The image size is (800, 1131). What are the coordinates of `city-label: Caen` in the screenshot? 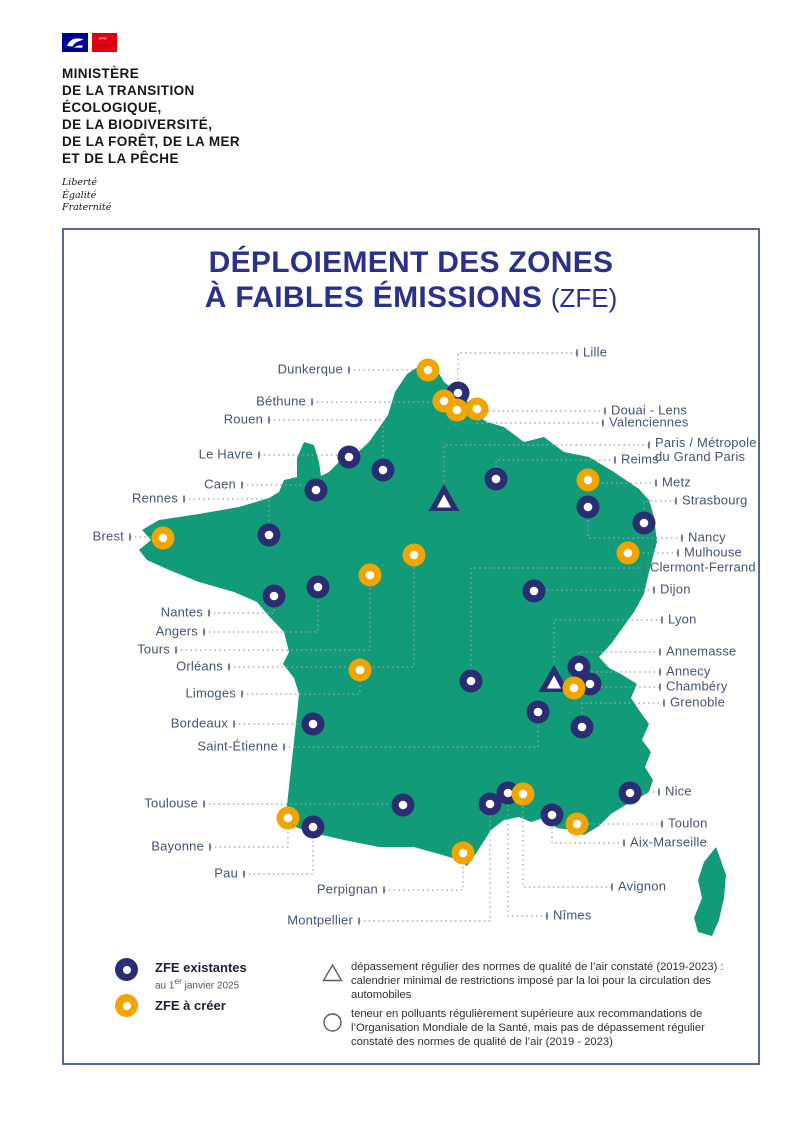 It's located at (220, 484).